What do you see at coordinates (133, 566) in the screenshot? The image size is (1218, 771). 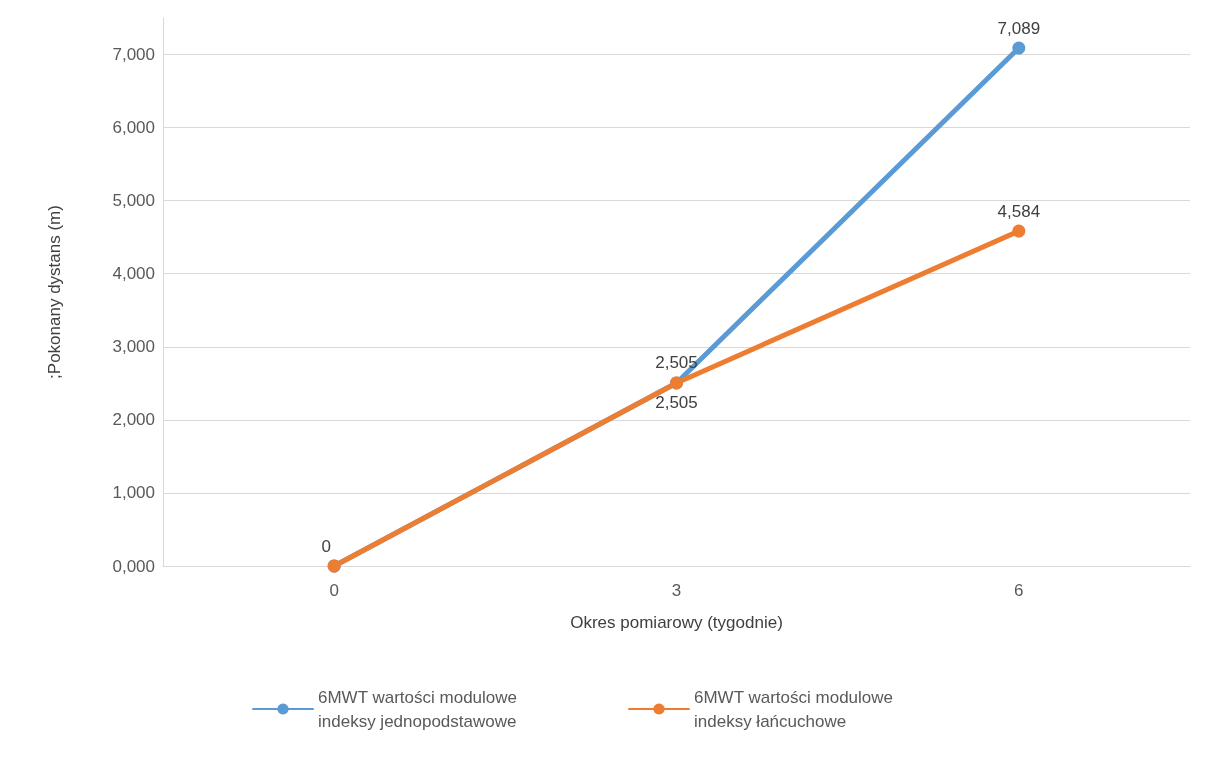 I see `y-tick-label: 0,000` at bounding box center [133, 566].